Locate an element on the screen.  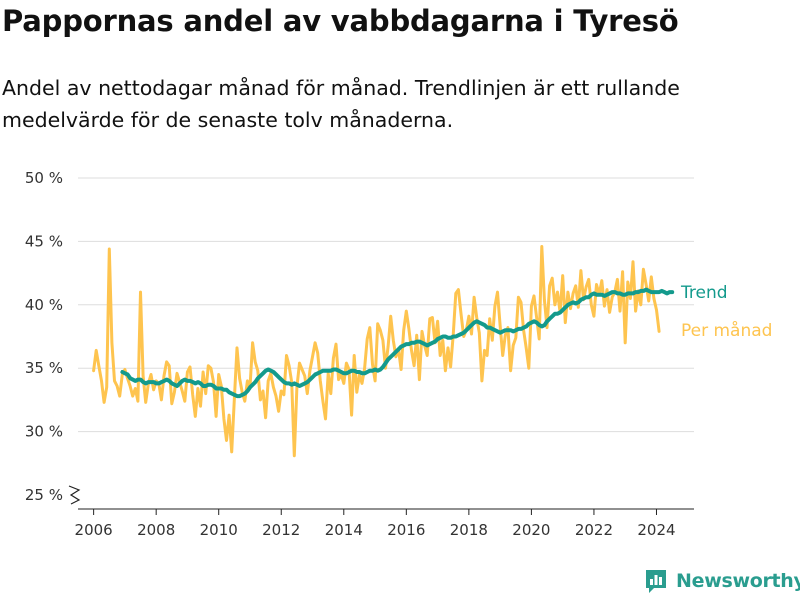
y-axis-ticks: 25 % 30 % 35 % 40 % 45 % 50 % is located at coordinates (53, 337).